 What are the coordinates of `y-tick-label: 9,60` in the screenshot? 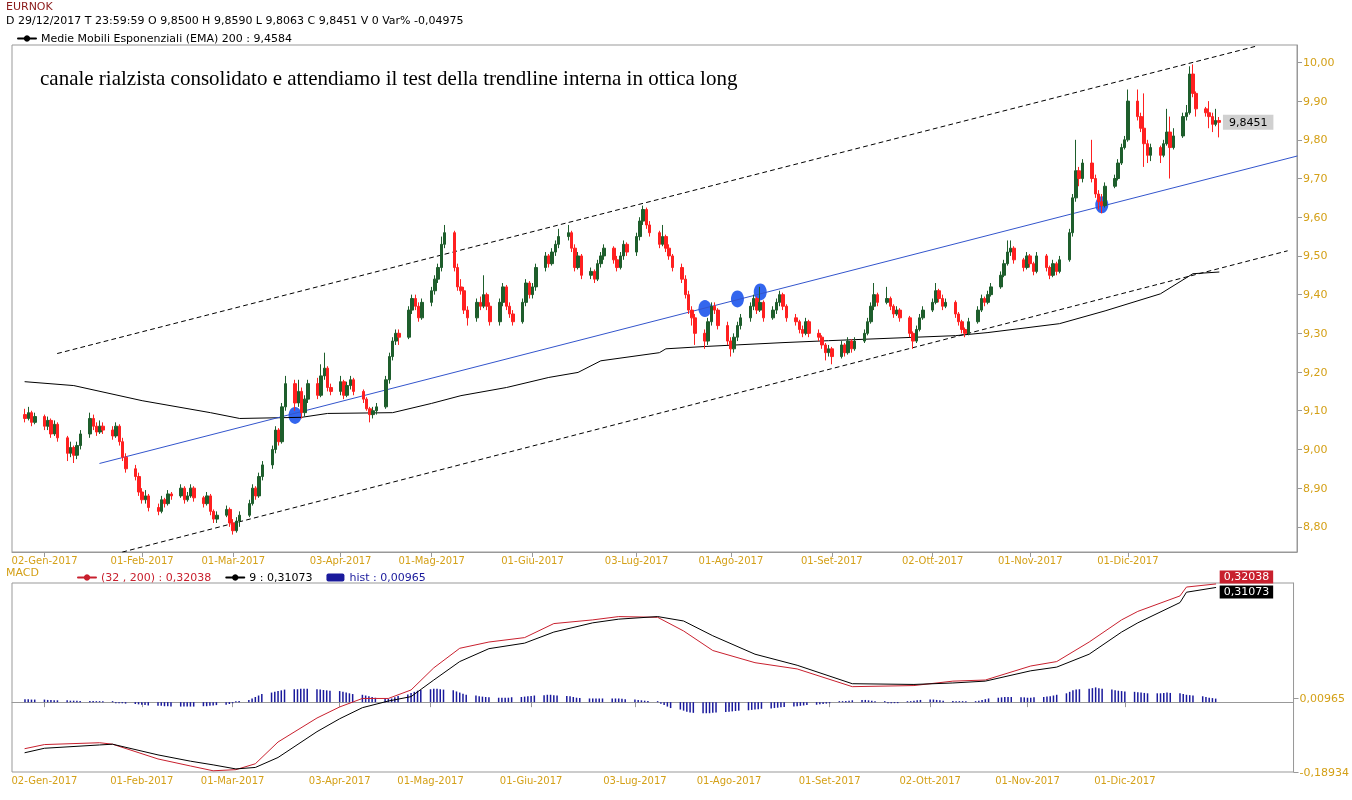 It's located at (1315, 217).